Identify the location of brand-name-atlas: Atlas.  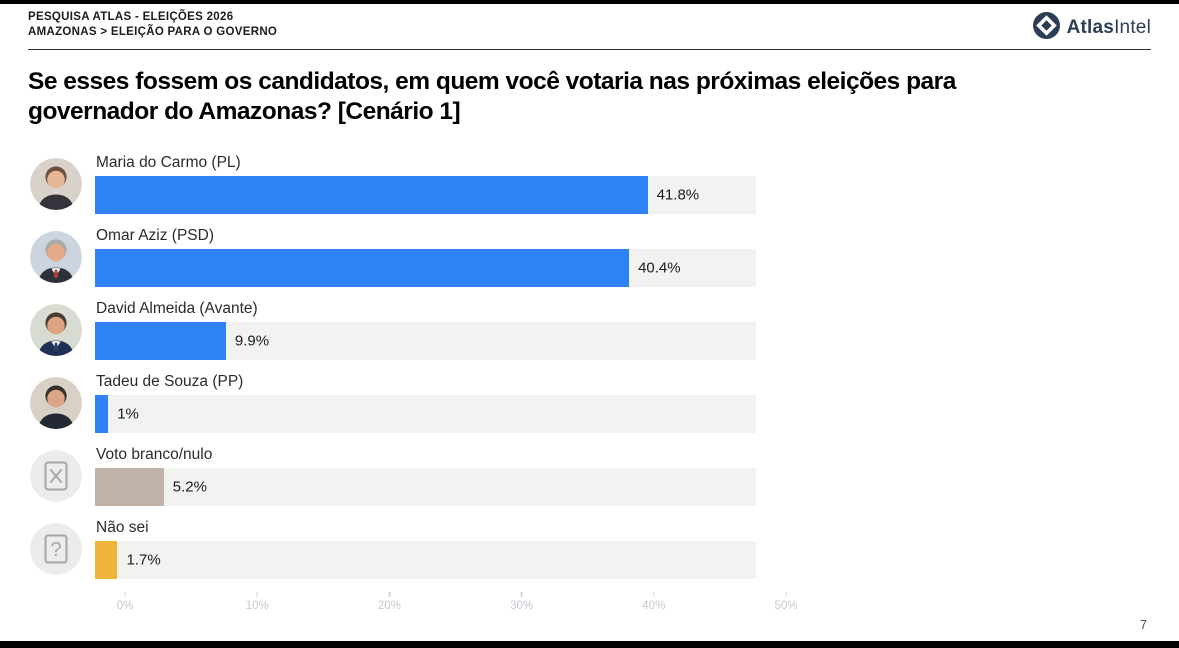
(1090, 27).